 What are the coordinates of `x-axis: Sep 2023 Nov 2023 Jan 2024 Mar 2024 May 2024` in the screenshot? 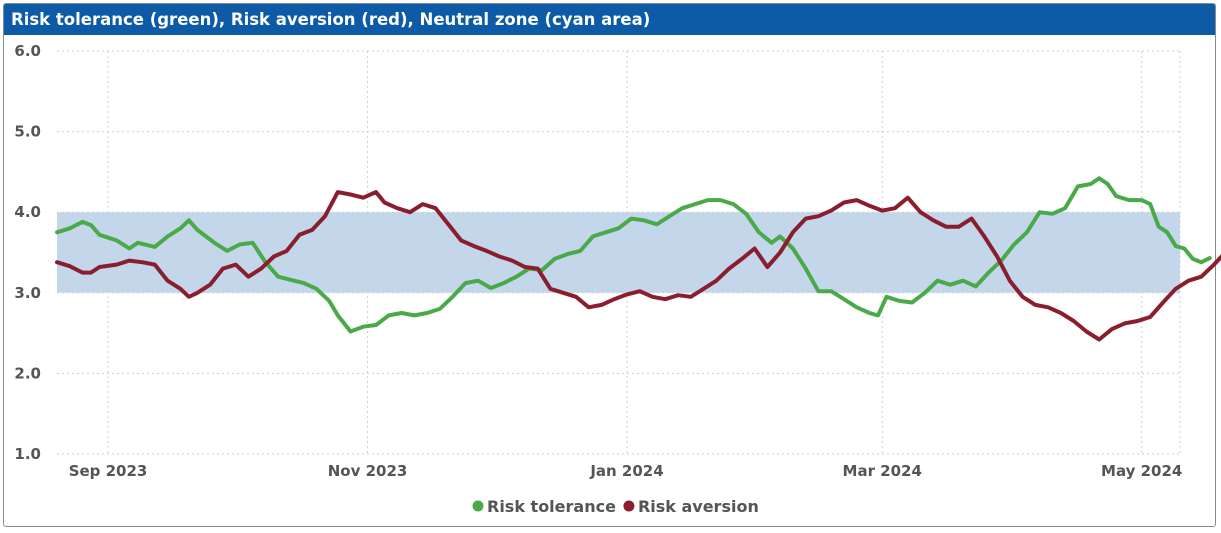 It's located at (626, 471).